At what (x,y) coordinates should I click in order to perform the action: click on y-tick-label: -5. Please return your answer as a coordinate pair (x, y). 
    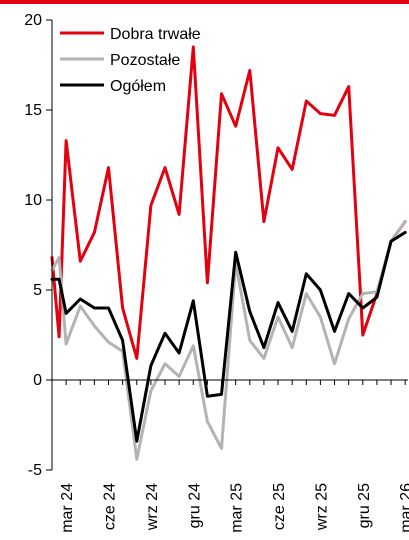
    Looking at the image, I should click on (35, 470).